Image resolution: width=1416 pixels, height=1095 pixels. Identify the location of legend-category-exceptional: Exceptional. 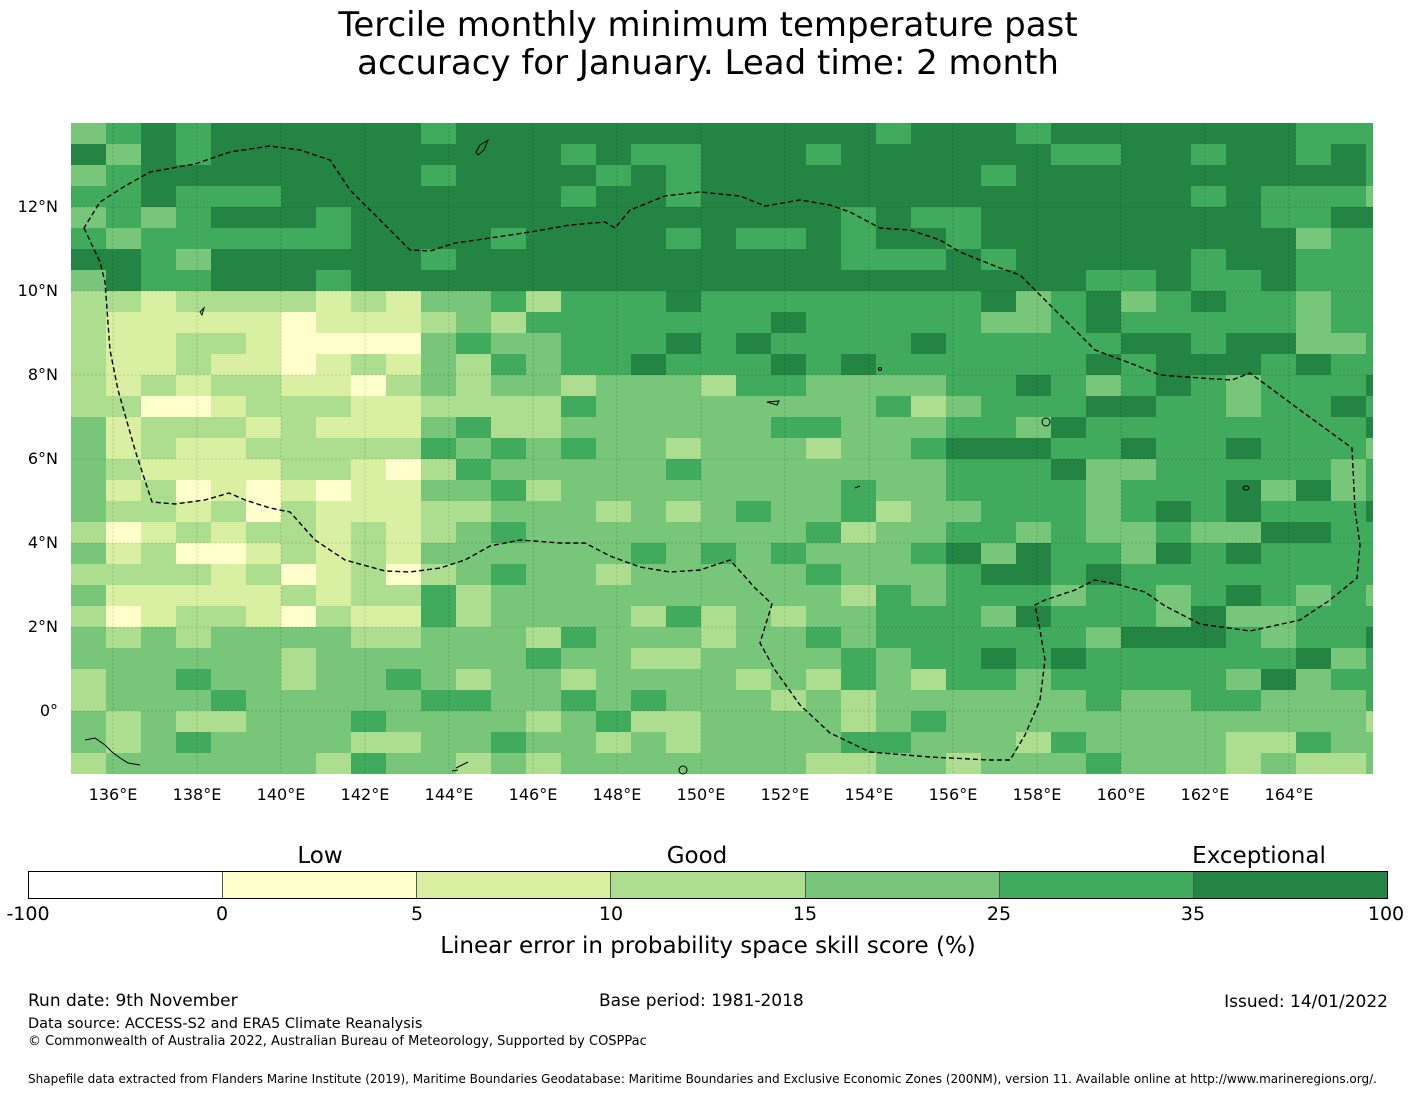
(1259, 856).